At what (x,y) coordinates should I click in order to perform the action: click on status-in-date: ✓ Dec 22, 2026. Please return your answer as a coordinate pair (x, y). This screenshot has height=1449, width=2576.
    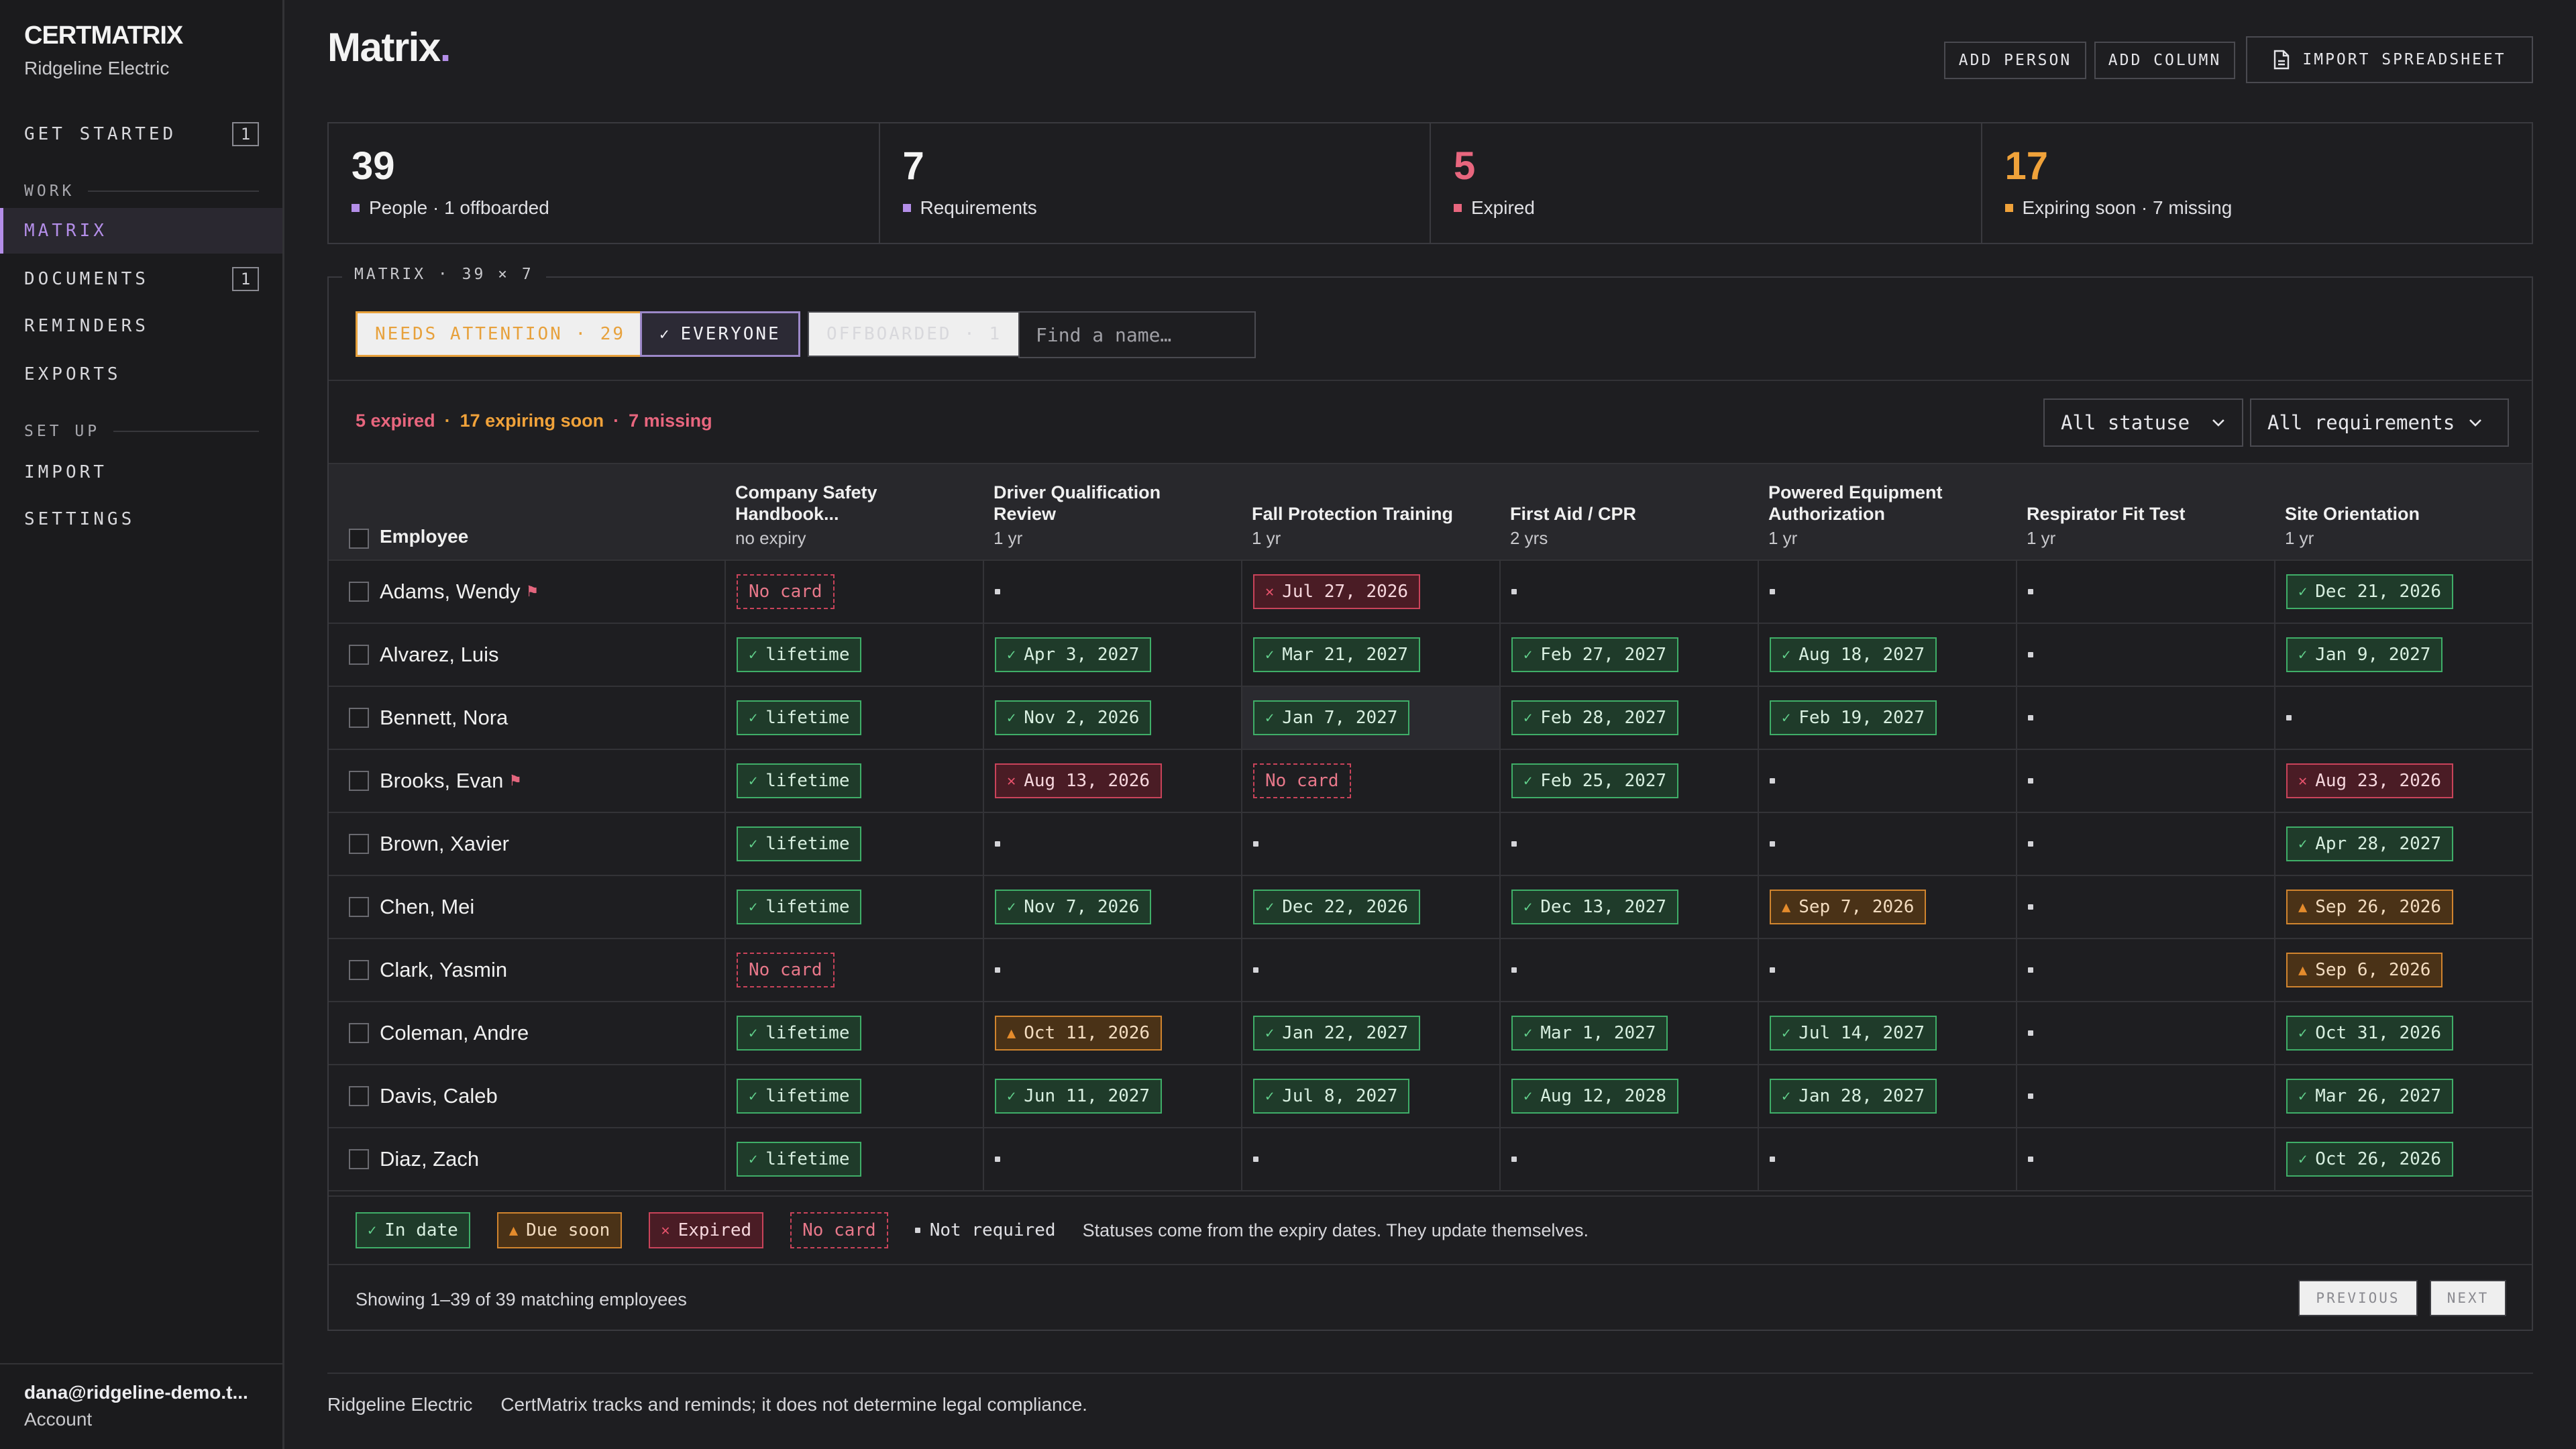
    Looking at the image, I should click on (1337, 907).